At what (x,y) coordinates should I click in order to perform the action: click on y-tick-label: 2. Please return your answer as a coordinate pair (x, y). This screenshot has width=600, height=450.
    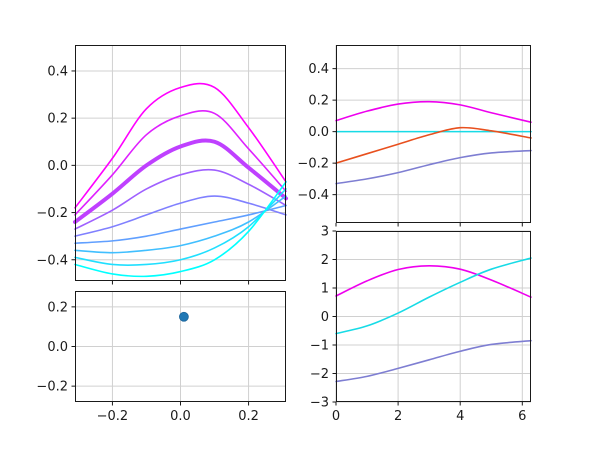
    Looking at the image, I should click on (325, 260).